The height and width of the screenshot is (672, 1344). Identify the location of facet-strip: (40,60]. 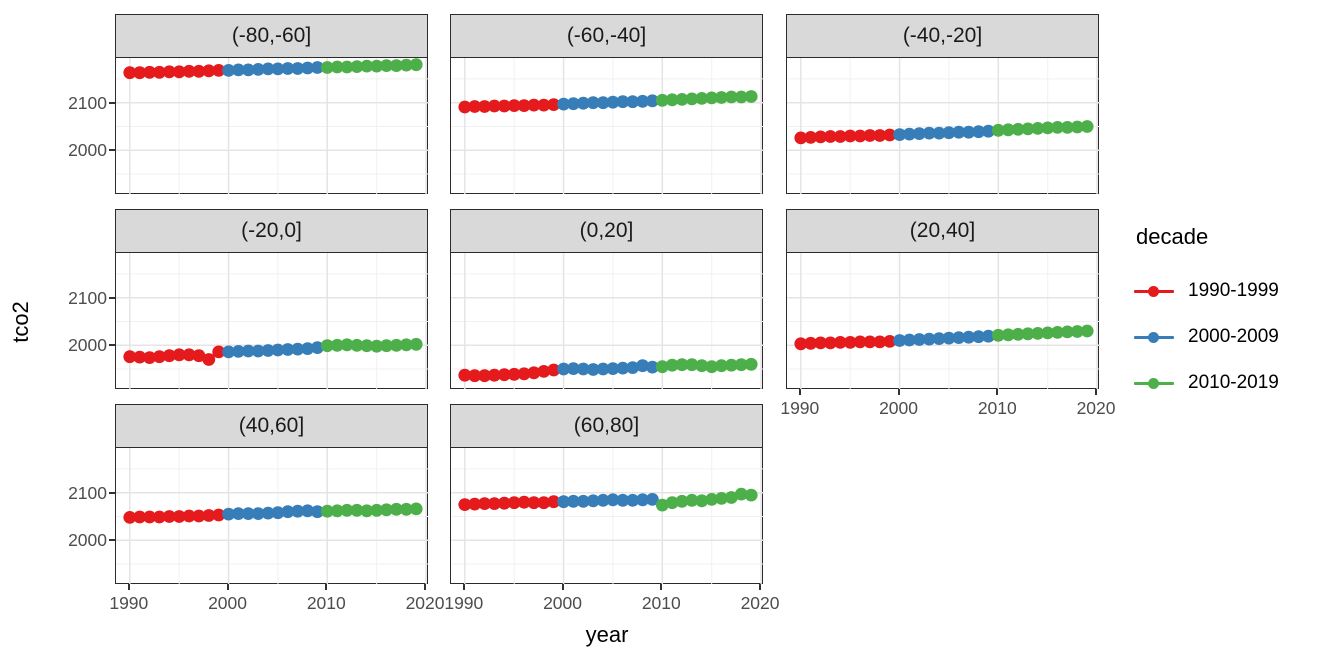
(271, 426).